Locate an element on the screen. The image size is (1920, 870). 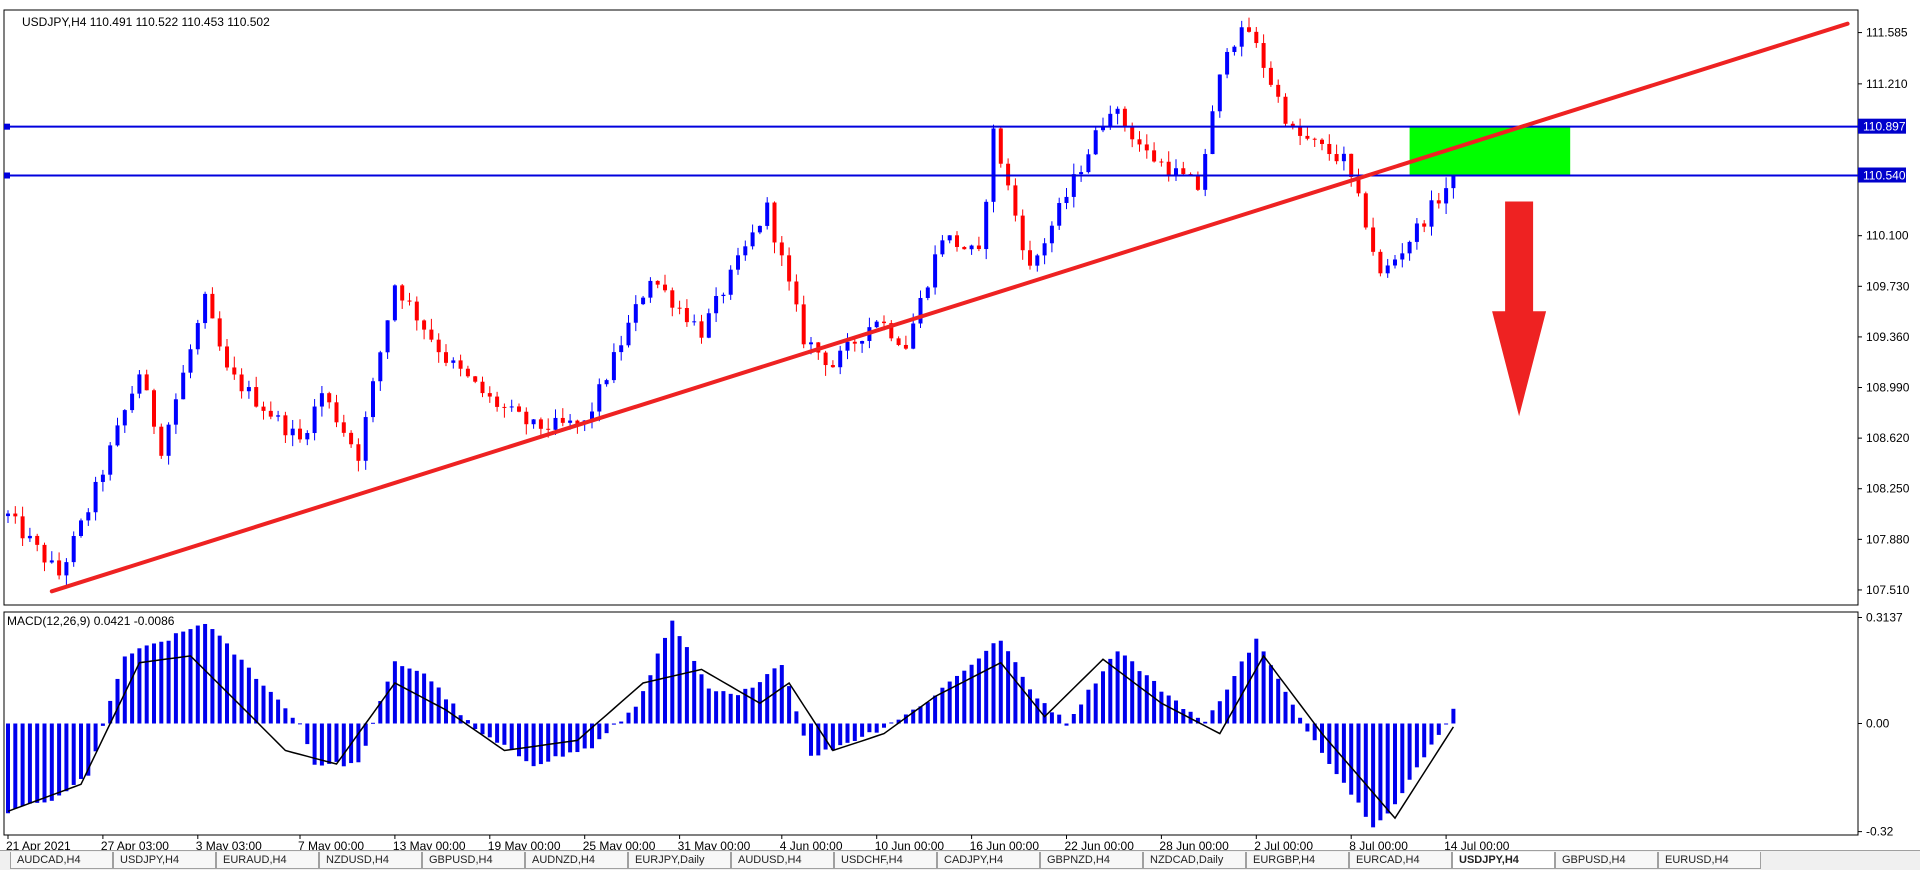
chart-tab: EURUSD,H4 is located at coordinates (1709, 860).